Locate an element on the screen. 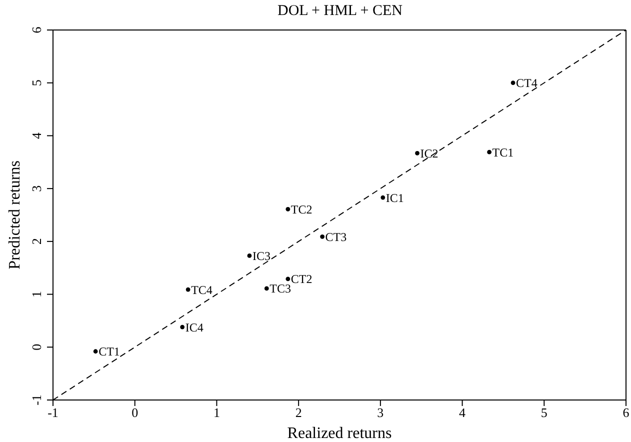 This screenshot has width=631, height=442. x-tick-label: -1 is located at coordinates (53, 412).